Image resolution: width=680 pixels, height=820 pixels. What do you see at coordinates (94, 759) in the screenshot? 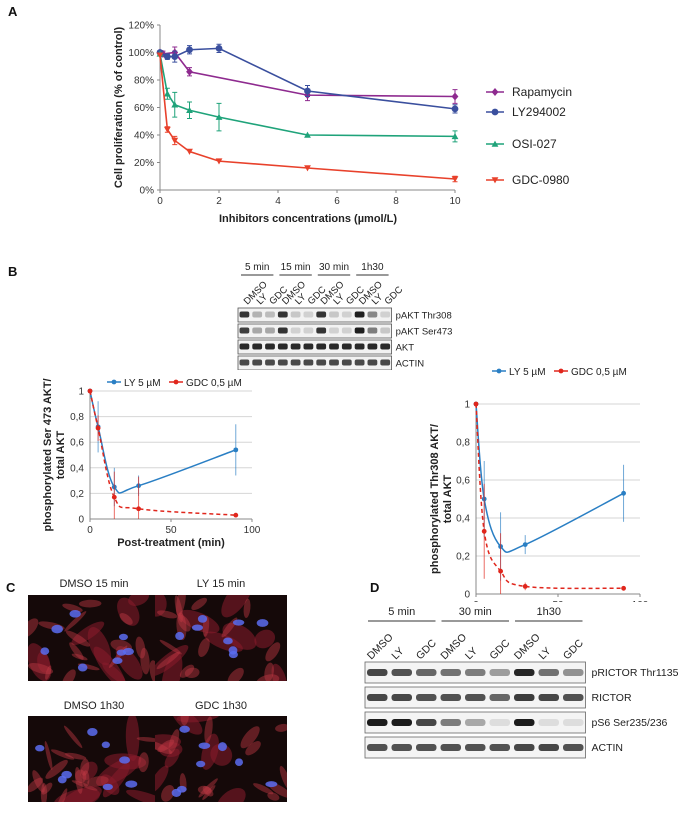
I see `cell-field` at bounding box center [94, 759].